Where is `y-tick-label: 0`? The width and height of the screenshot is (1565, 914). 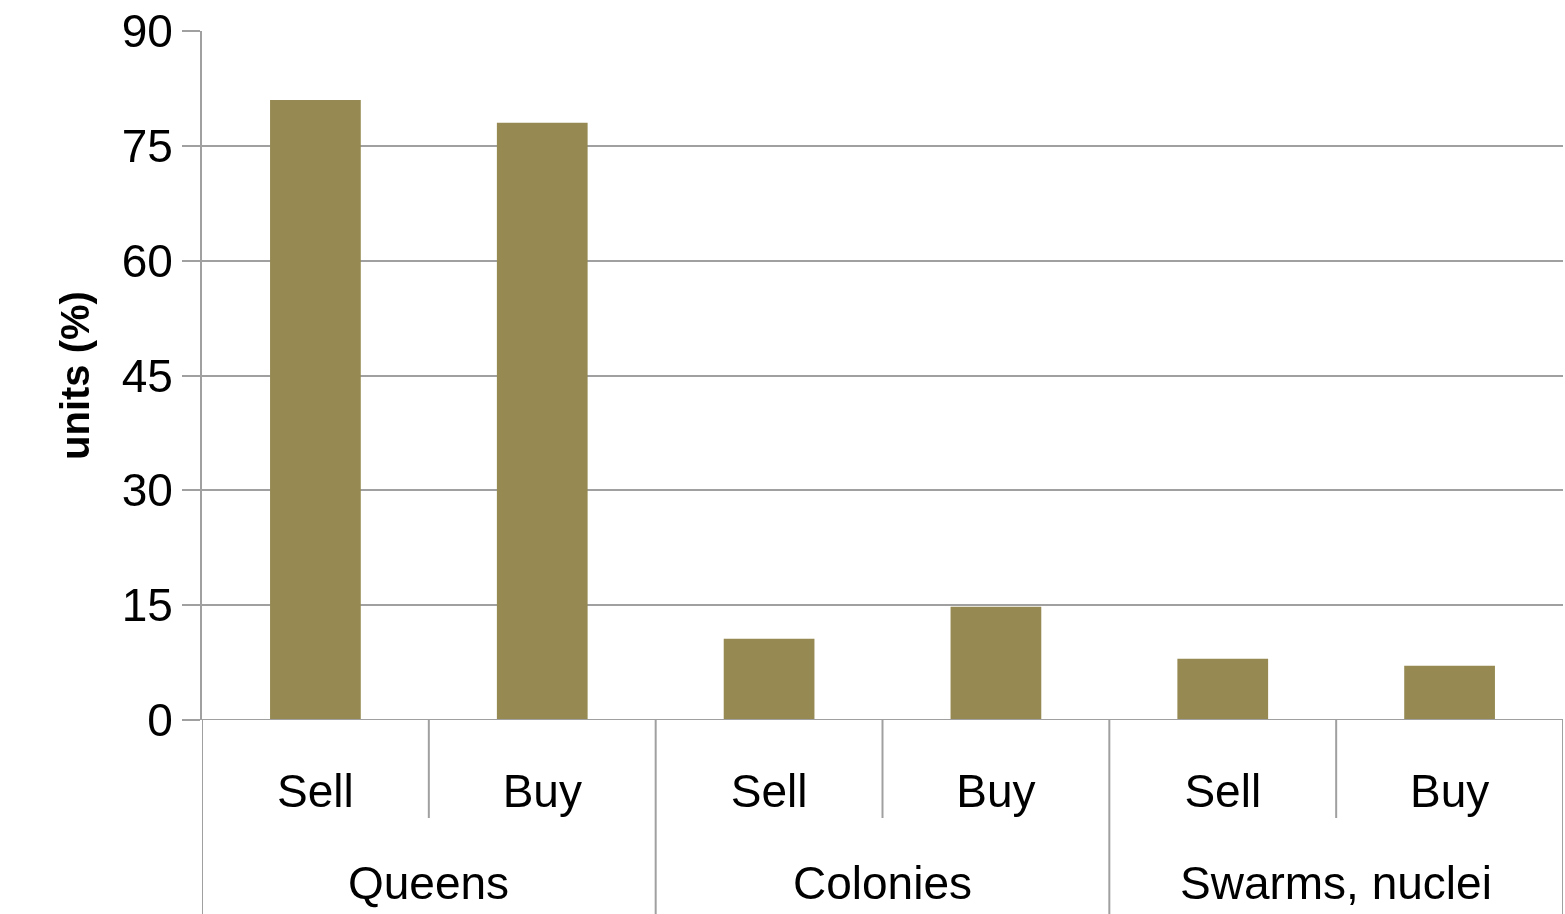 y-tick-label: 0 is located at coordinates (160, 720).